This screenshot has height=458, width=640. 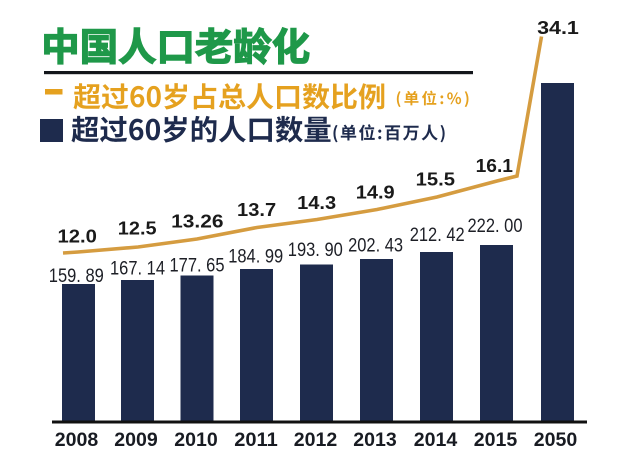 What do you see at coordinates (255, 257) in the screenshot?
I see `svg-text: 184. 99` at bounding box center [255, 257].